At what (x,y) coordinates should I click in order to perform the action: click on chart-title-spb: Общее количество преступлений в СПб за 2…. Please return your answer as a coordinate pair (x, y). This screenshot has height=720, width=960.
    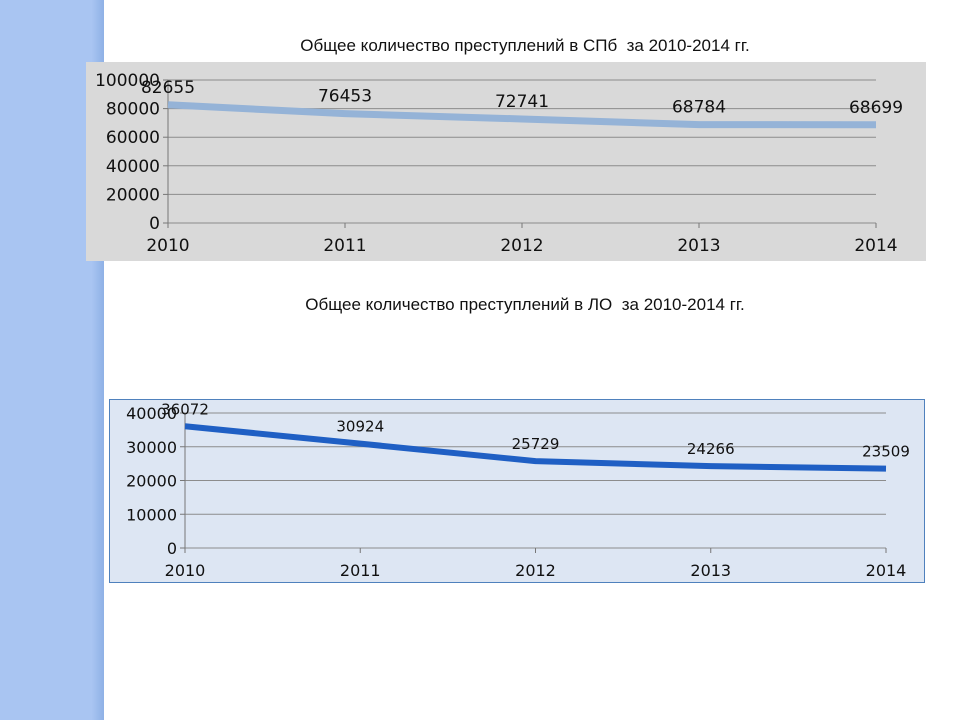
    Looking at the image, I should click on (525, 45).